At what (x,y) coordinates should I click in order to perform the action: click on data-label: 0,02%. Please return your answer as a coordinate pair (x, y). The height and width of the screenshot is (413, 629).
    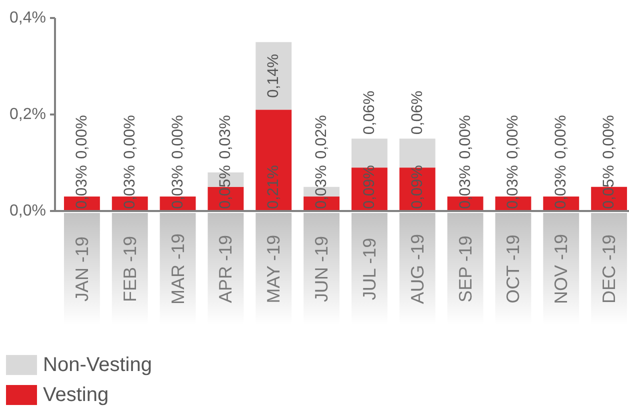
    Looking at the image, I should click on (321, 136).